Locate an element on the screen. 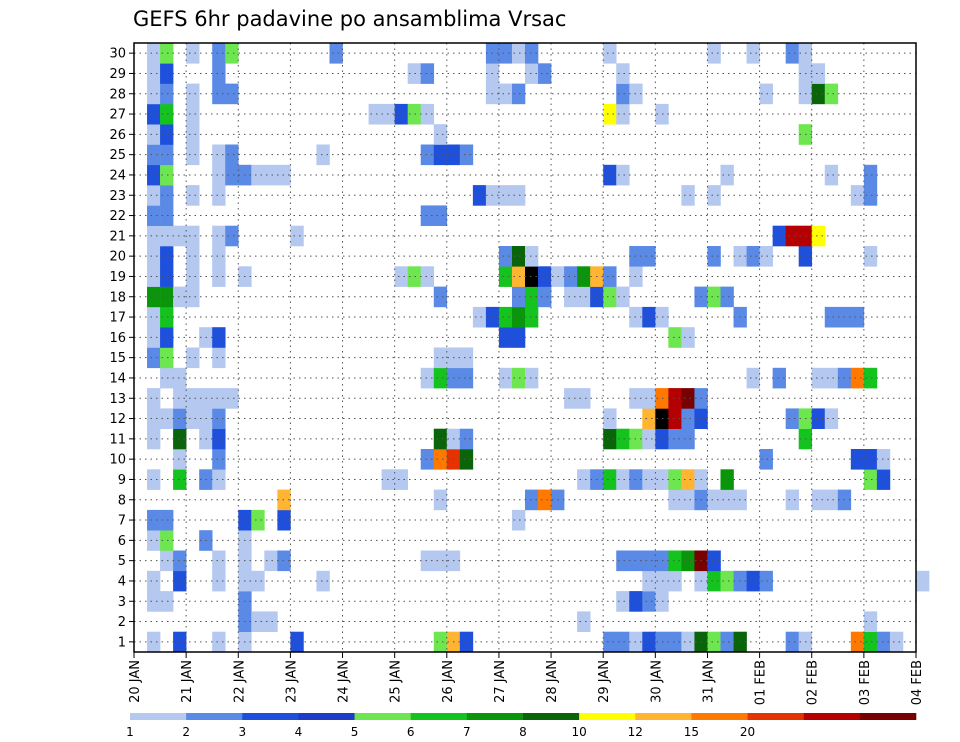 The width and height of the screenshot is (960, 742). y-tick-label: 4 is located at coordinates (122, 581).